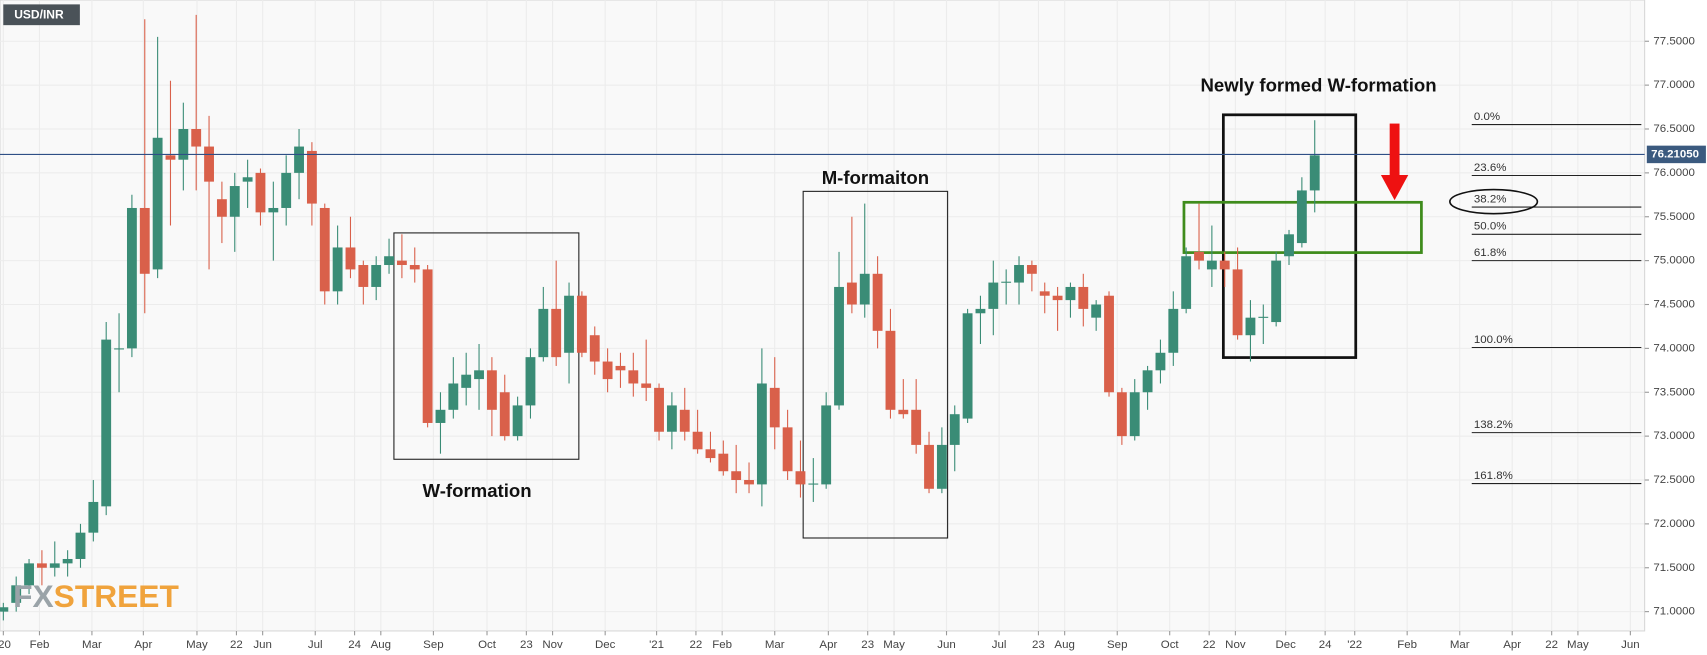  Describe the element at coordinates (1673, 612) in the screenshot. I see `y-tick-label: 71.0000` at that location.